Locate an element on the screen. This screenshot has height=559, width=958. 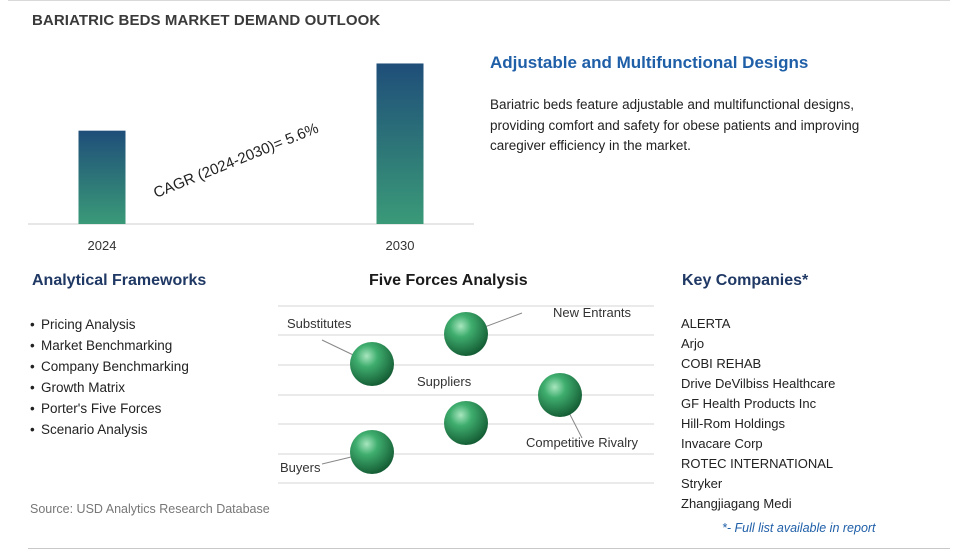
list-item: Zhangjiagang Medi is located at coordinates (736, 503).